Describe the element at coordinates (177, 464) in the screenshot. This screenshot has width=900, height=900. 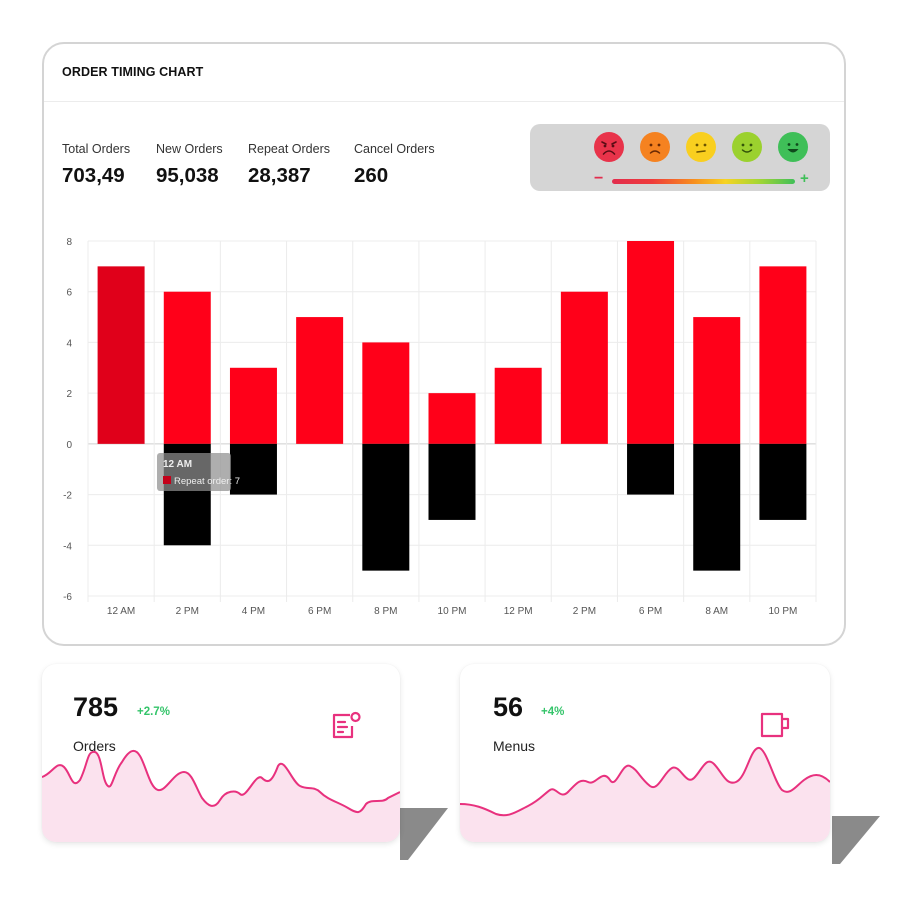
I see `tooltip-title: 12 AM` at that location.